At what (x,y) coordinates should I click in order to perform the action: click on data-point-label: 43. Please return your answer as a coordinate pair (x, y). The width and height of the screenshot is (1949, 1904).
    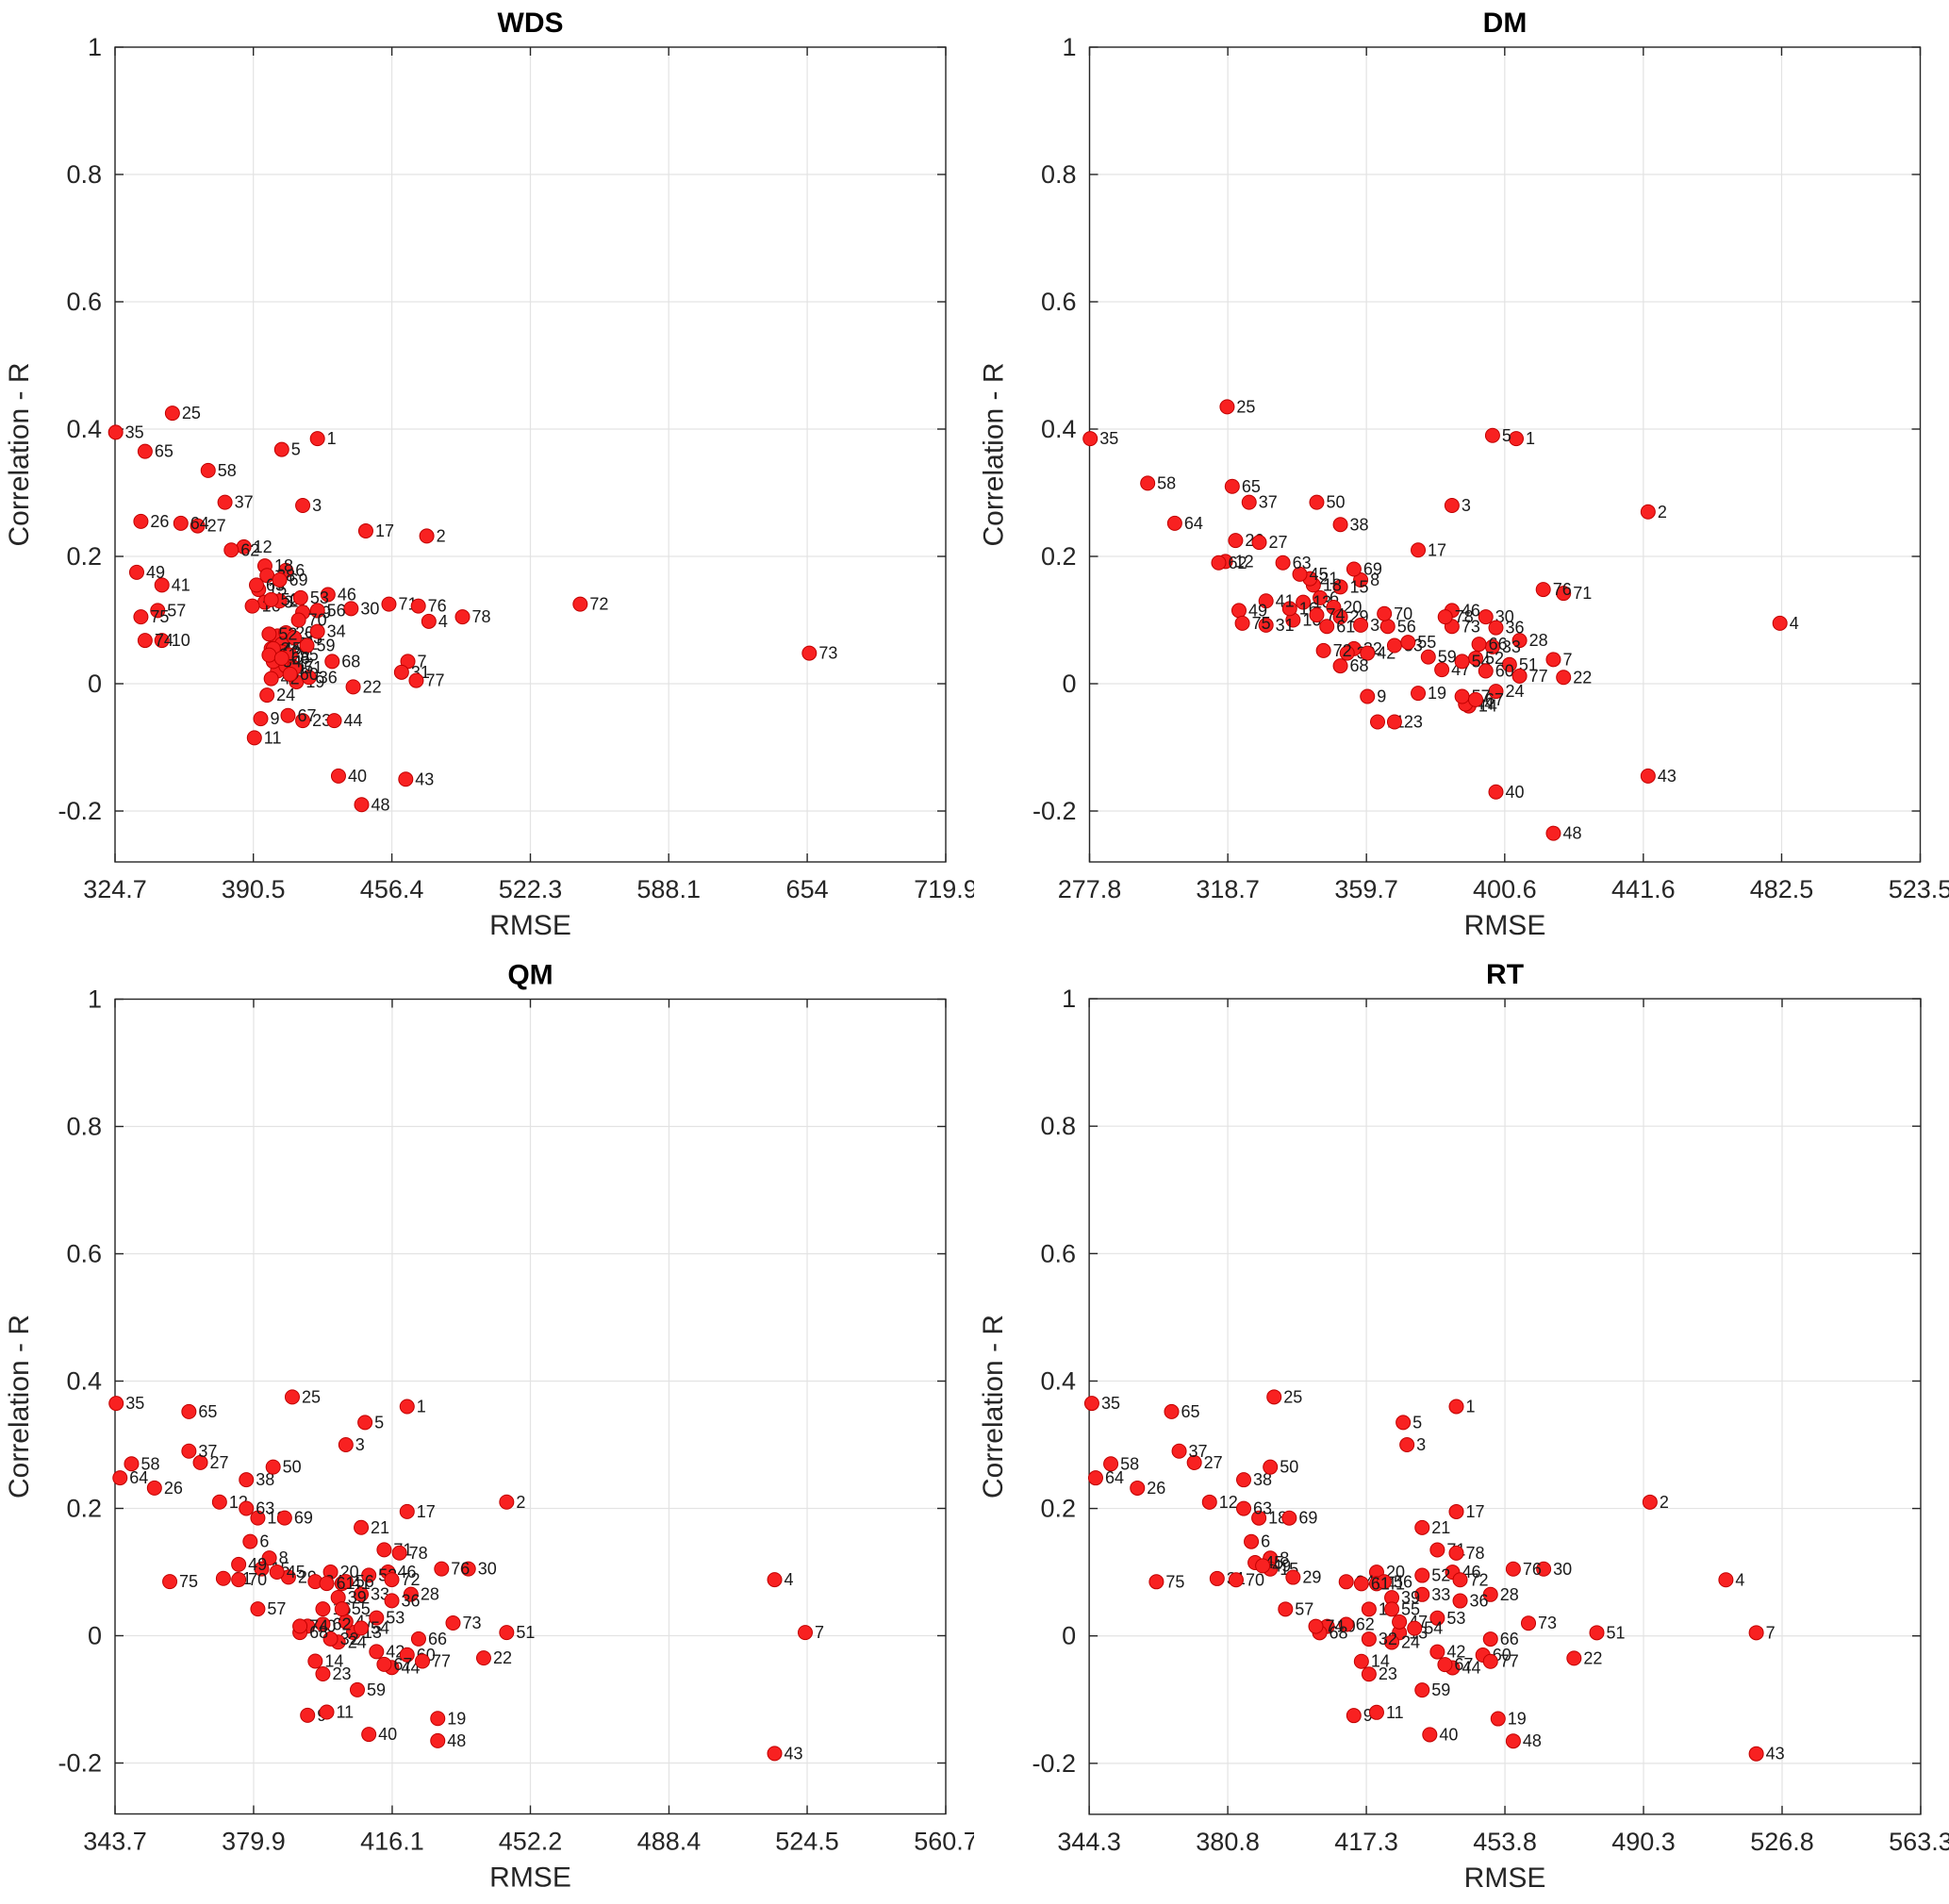
    Looking at the image, I should click on (1775, 1754).